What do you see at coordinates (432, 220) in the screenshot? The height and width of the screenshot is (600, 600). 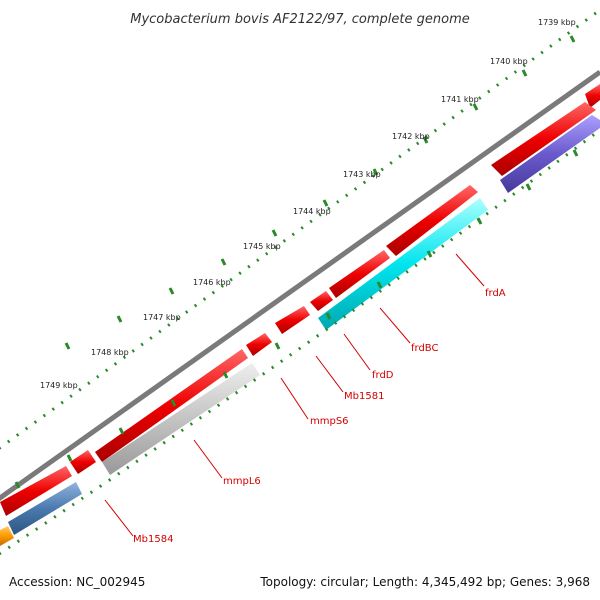 I see `gene-arrow-frdB` at bounding box center [432, 220].